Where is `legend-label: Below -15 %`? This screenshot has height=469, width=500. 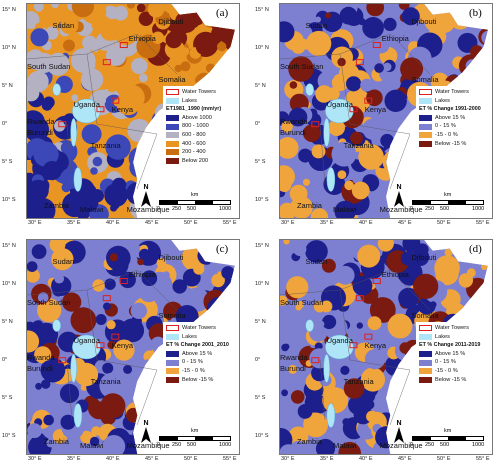
legend-label: Below -15 % is located at coordinates (451, 143).